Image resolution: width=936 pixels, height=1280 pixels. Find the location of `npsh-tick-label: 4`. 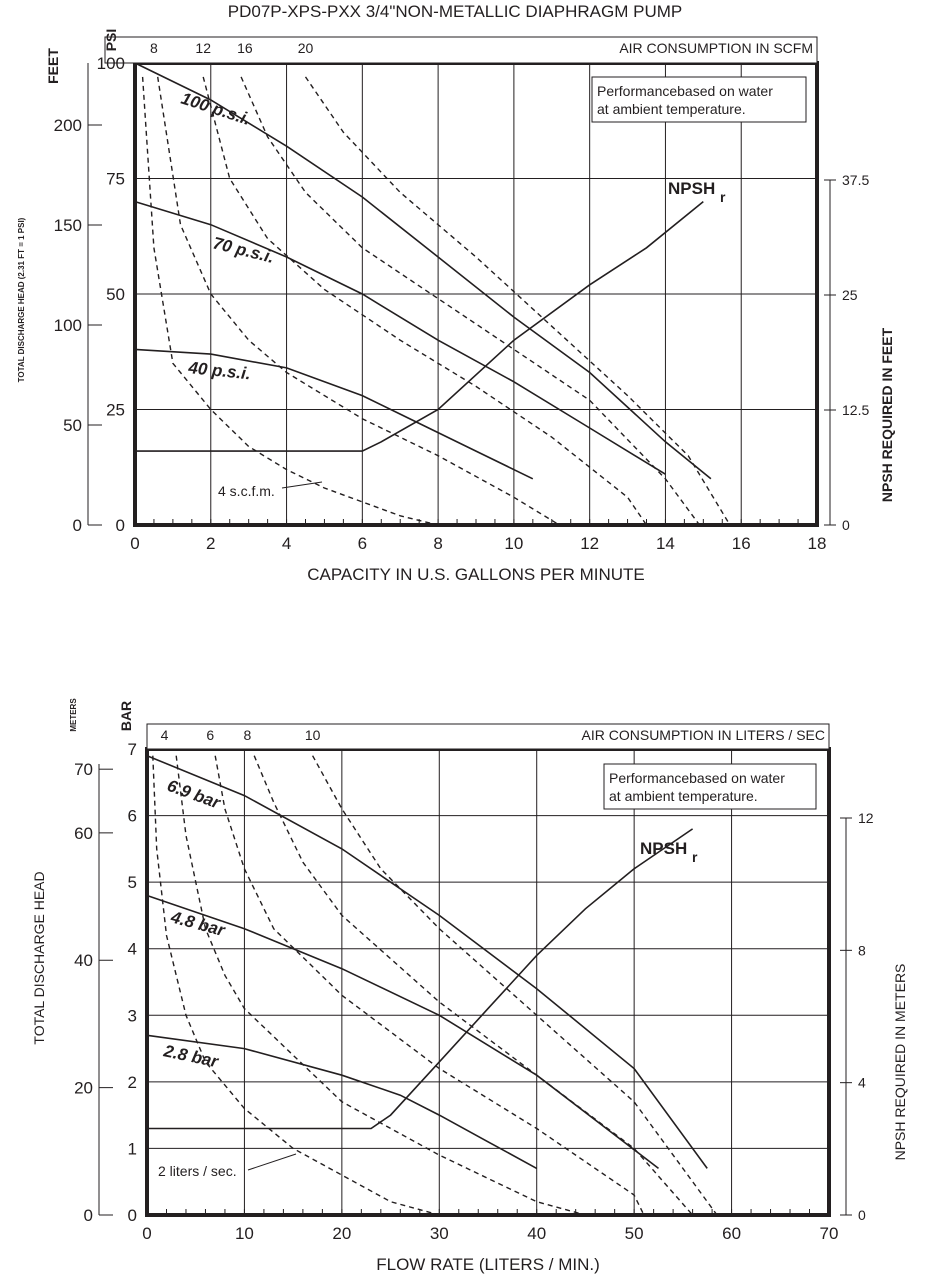

npsh-tick-label: 4 is located at coordinates (862, 1083).